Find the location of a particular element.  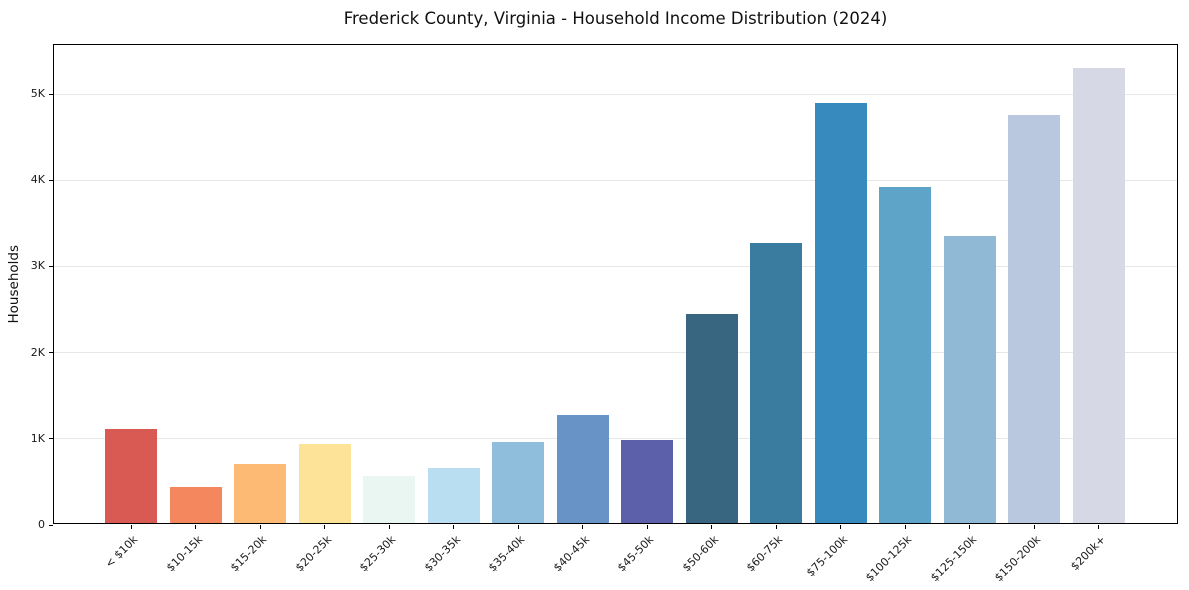

gridline-1K is located at coordinates (615, 439).